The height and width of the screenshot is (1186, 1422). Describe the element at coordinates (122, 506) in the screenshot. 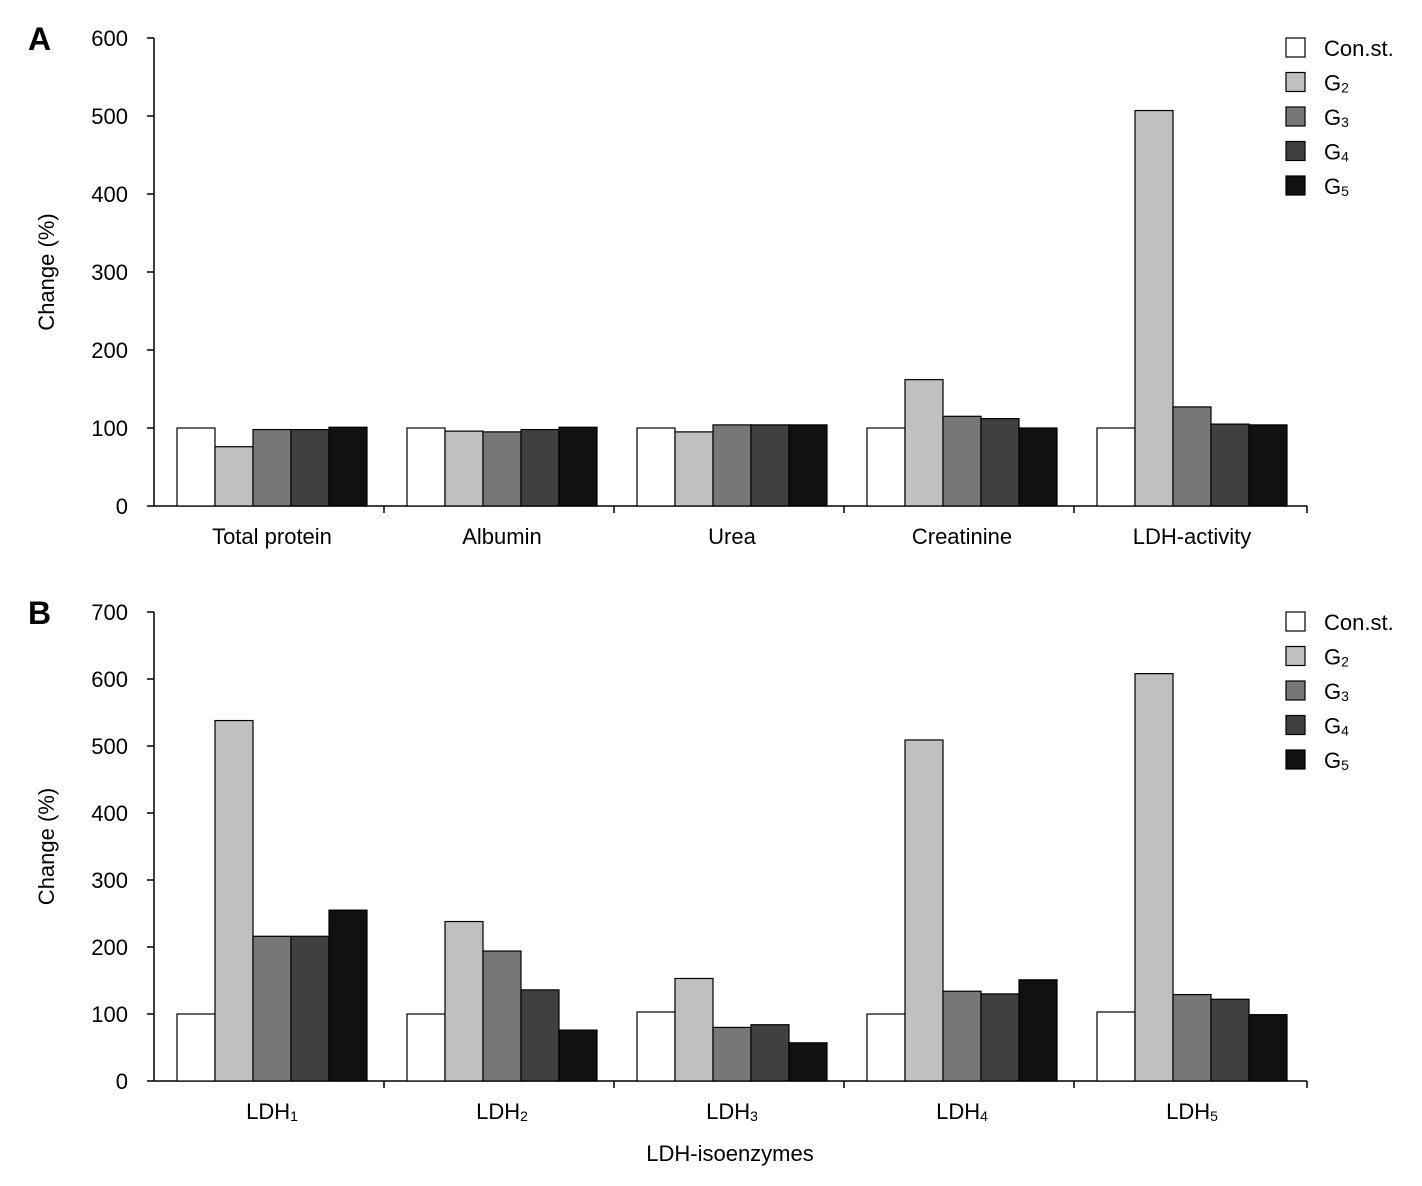

I see `panel-a-ytick-label: 0` at that location.